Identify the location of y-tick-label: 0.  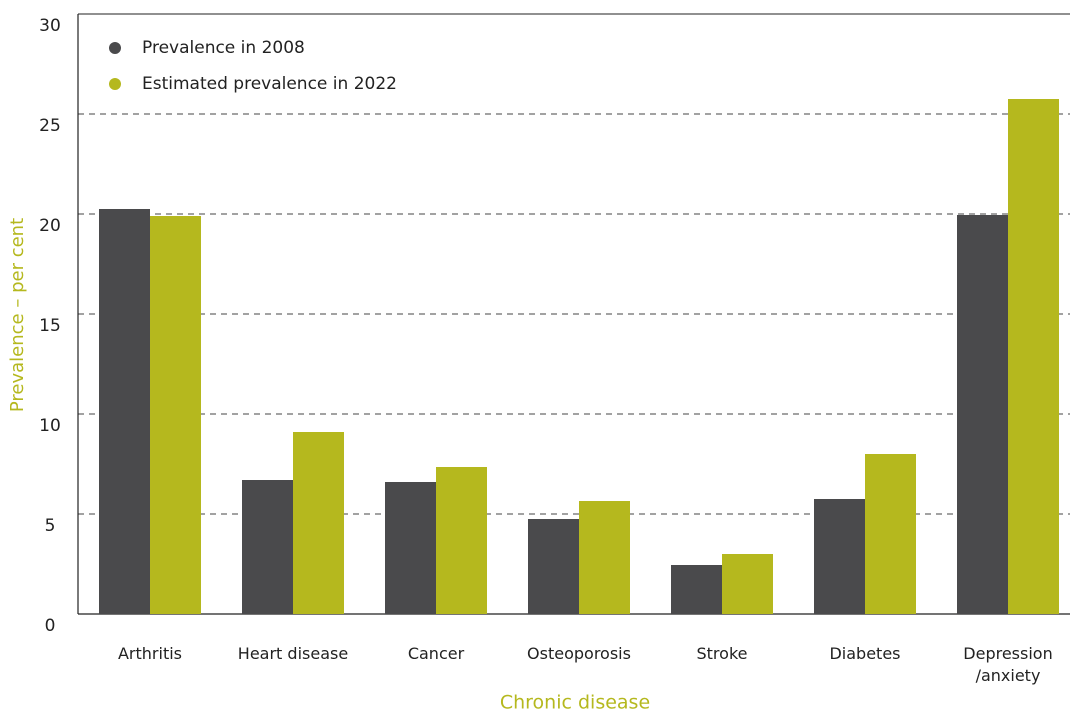
(50, 626).